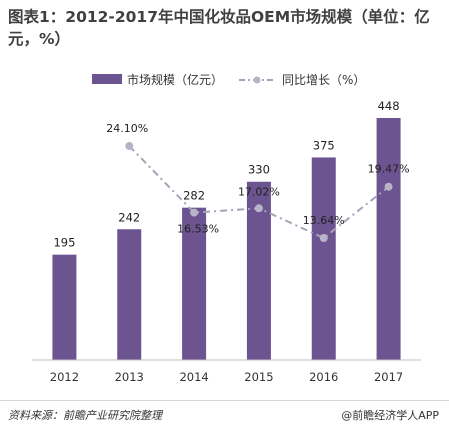 The image size is (449, 430). Describe the element at coordinates (198, 229) in the screenshot. I see `growth-value-label: 16.53%` at that location.